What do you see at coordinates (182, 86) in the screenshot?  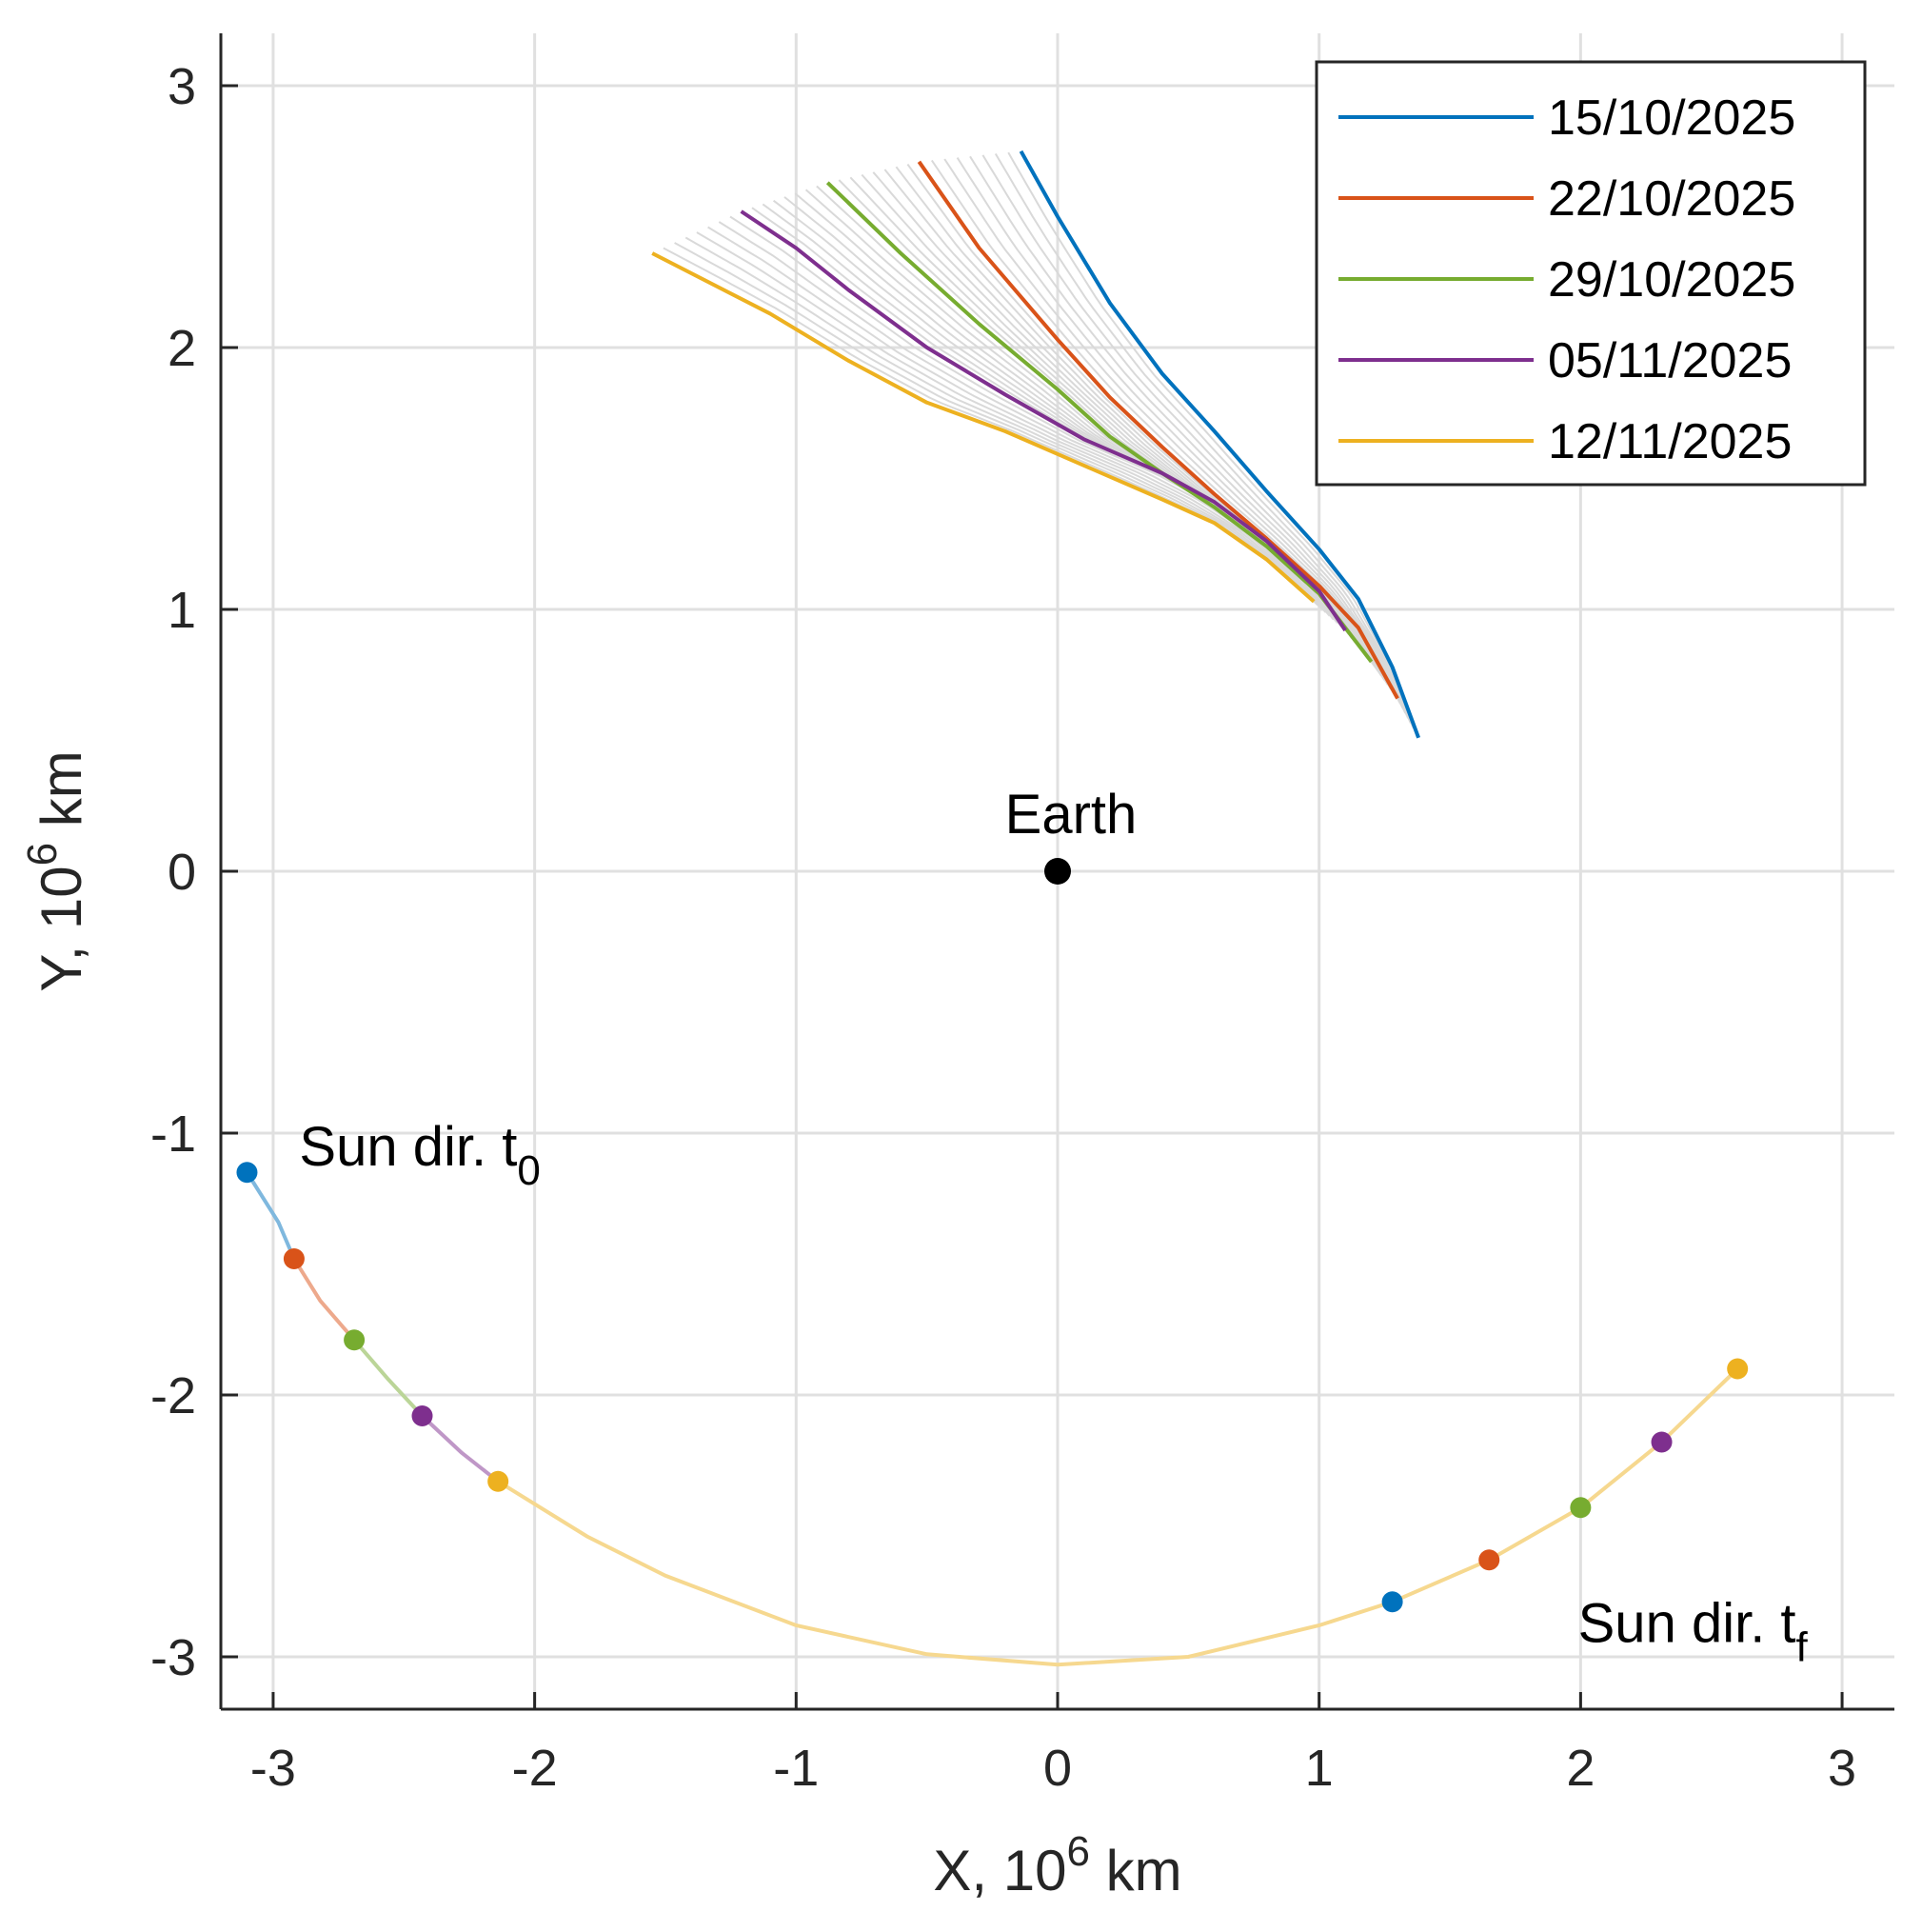 I see `y-tick-label: 3` at bounding box center [182, 86].